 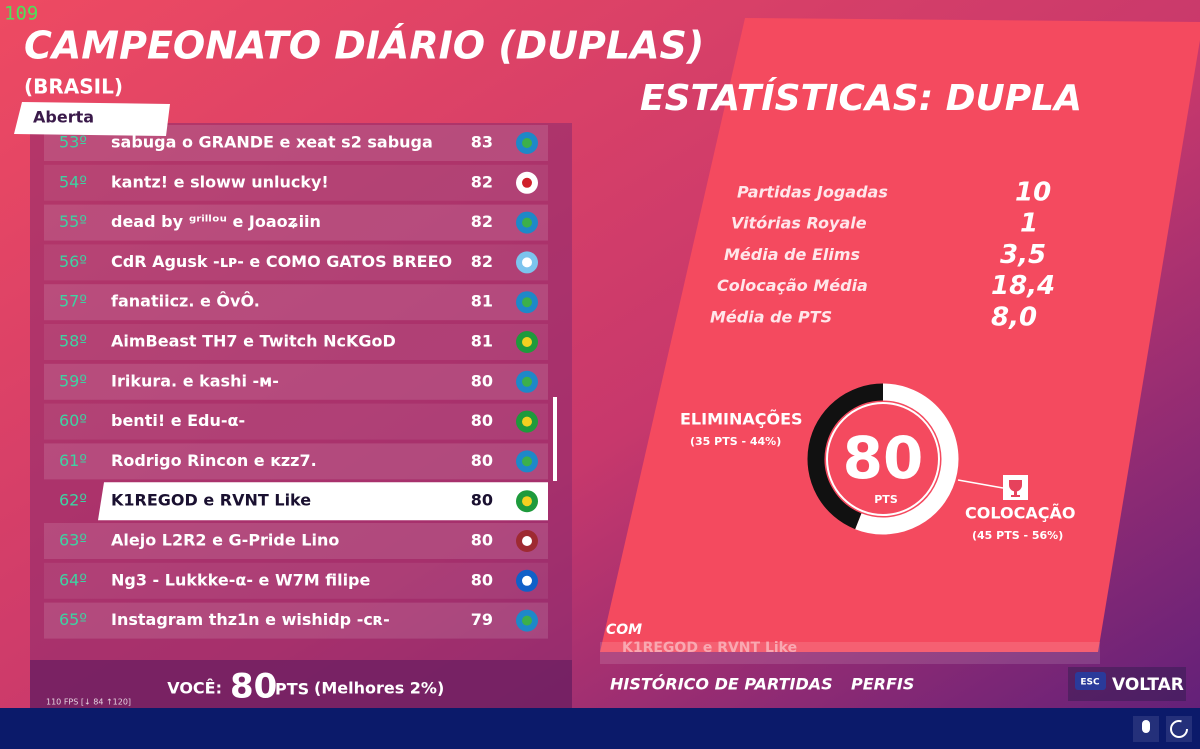 I want to click on stat-value: 8,0, so click(x=1014, y=317).